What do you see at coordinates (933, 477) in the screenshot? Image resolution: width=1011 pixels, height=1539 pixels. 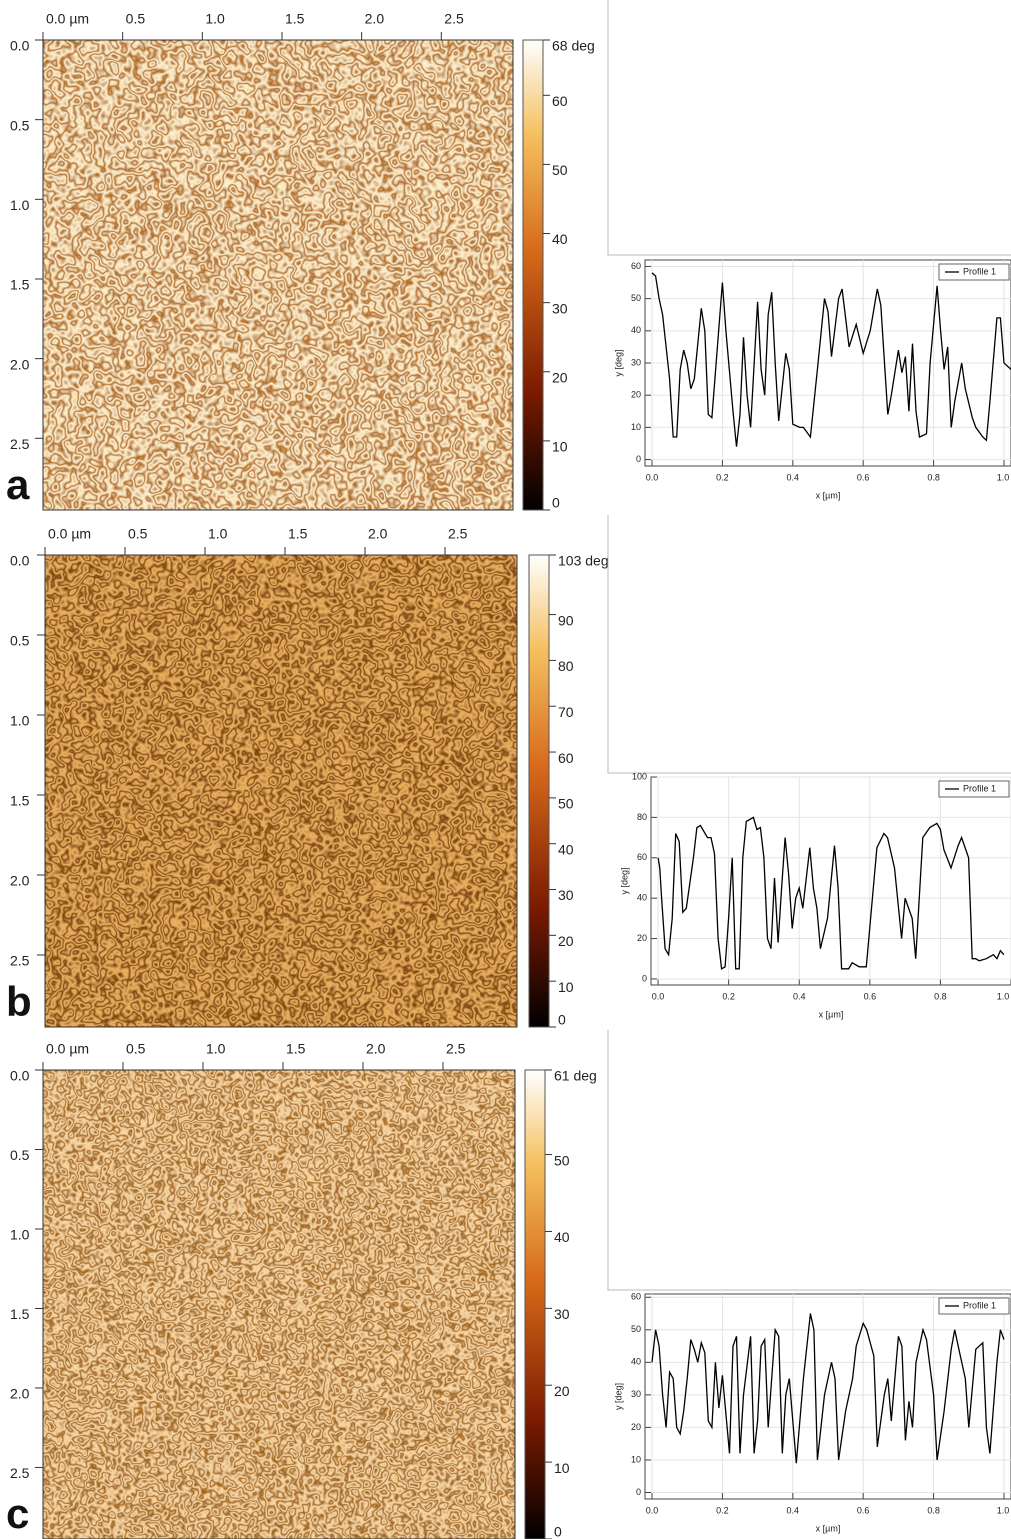 I see `x-tick-label: 0.8` at bounding box center [933, 477].